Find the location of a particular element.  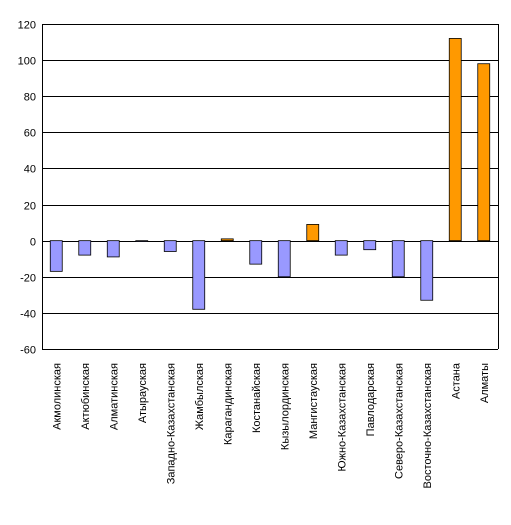

category-label: Павлодарская is located at coordinates (371, 399).